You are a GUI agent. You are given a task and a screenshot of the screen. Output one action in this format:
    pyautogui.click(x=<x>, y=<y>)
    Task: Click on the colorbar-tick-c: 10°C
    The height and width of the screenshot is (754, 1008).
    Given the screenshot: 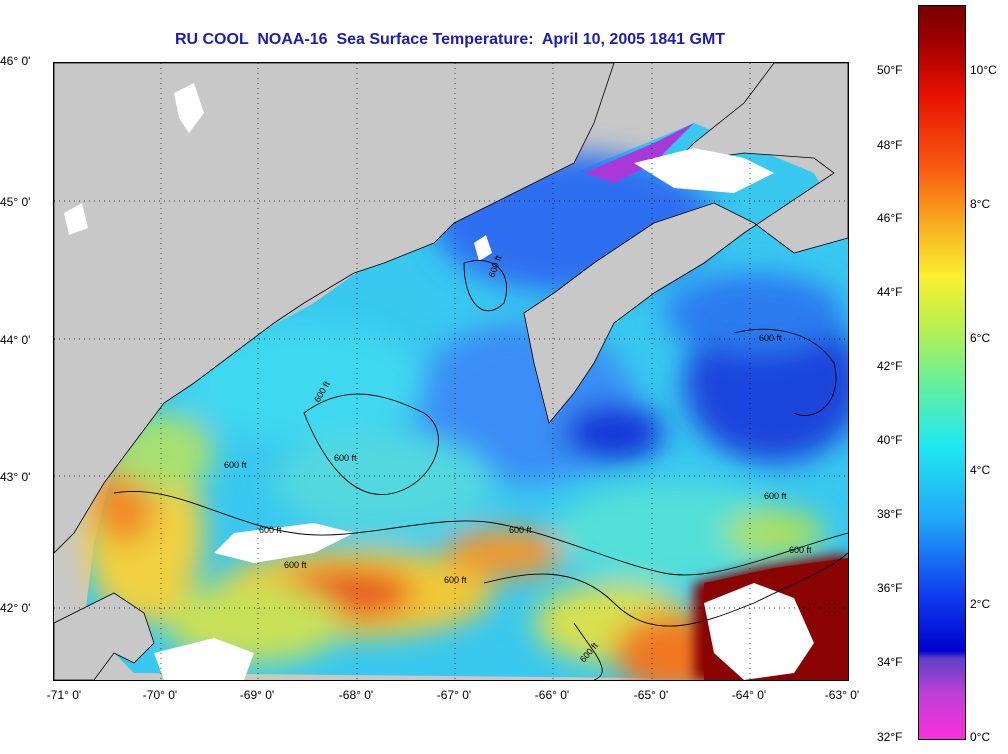 What is the action you would take?
    pyautogui.click(x=983, y=70)
    